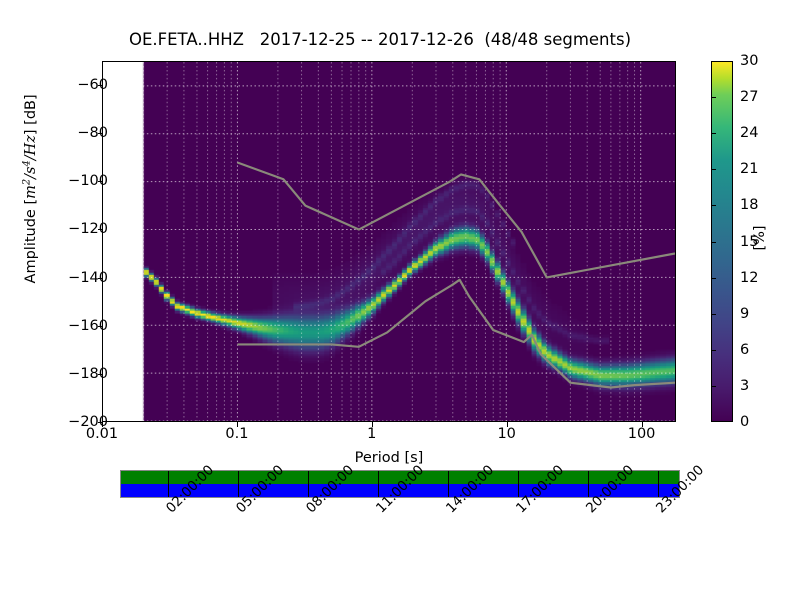 The height and width of the screenshot is (600, 800). What do you see at coordinates (27, 163) in the screenshot?
I see `y-axis-label-exp4: 4` at bounding box center [27, 163].